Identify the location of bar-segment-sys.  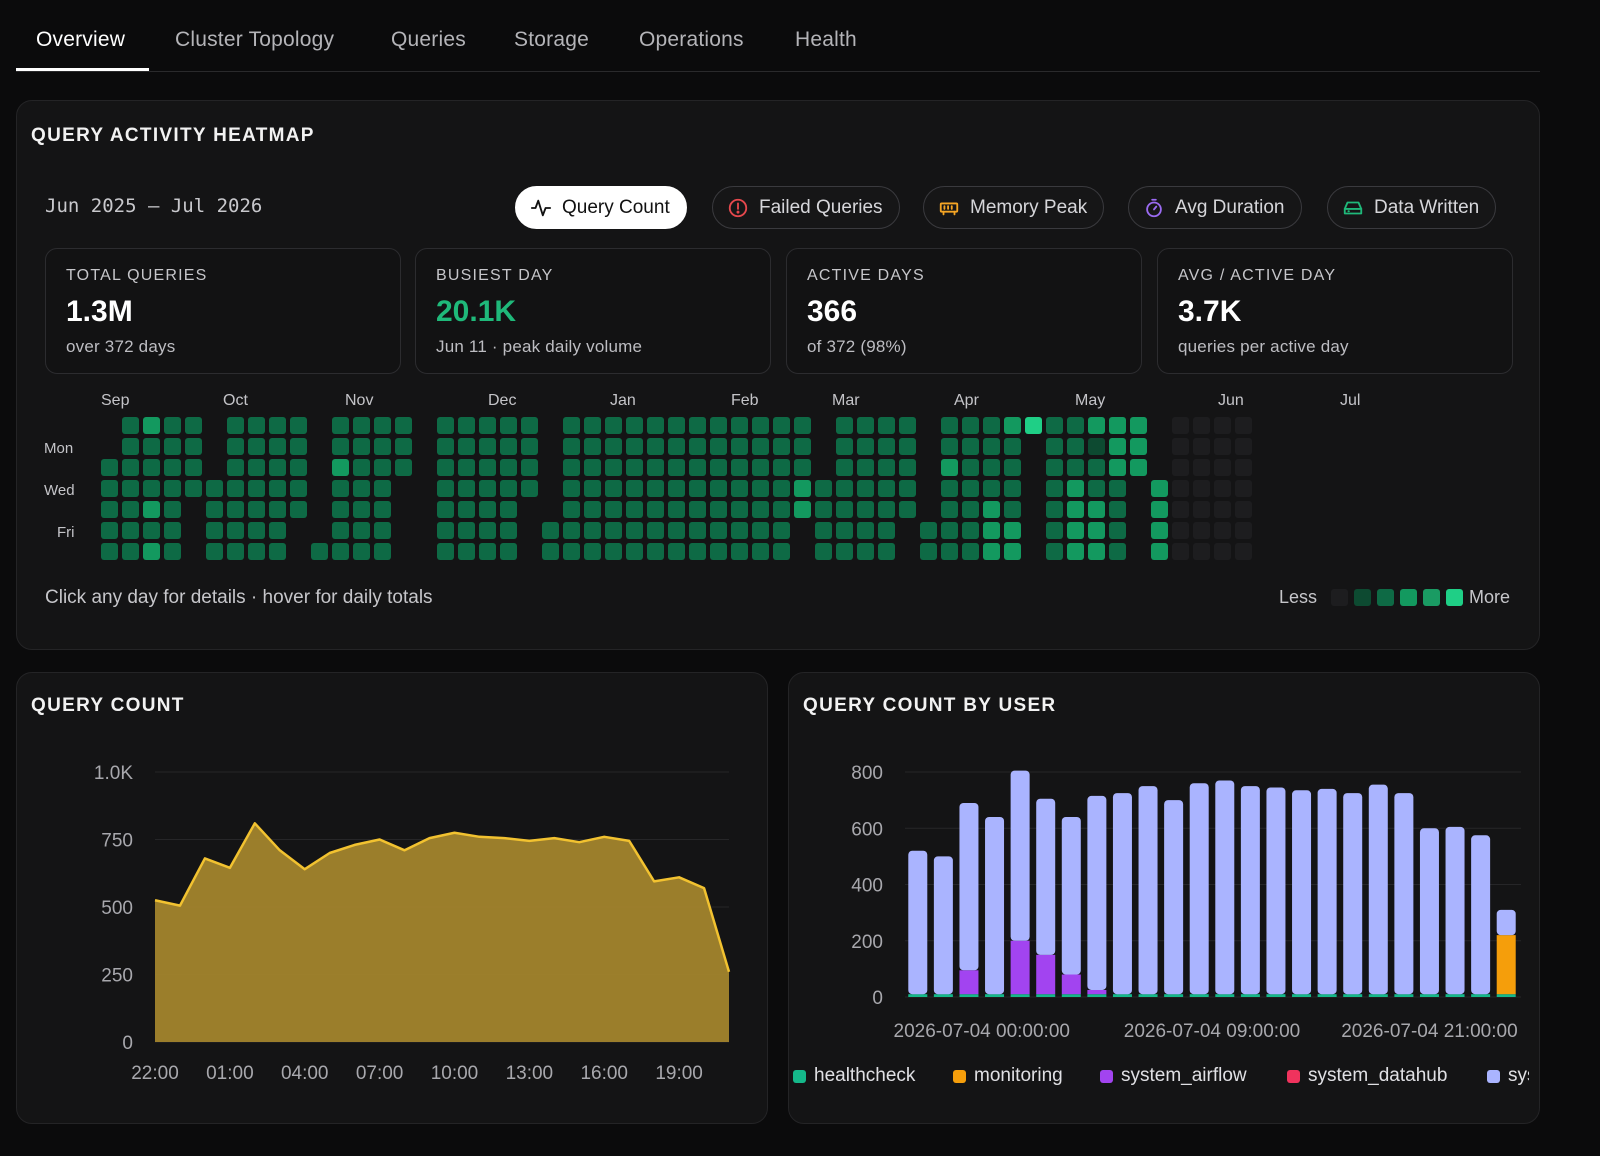
(969, 886).